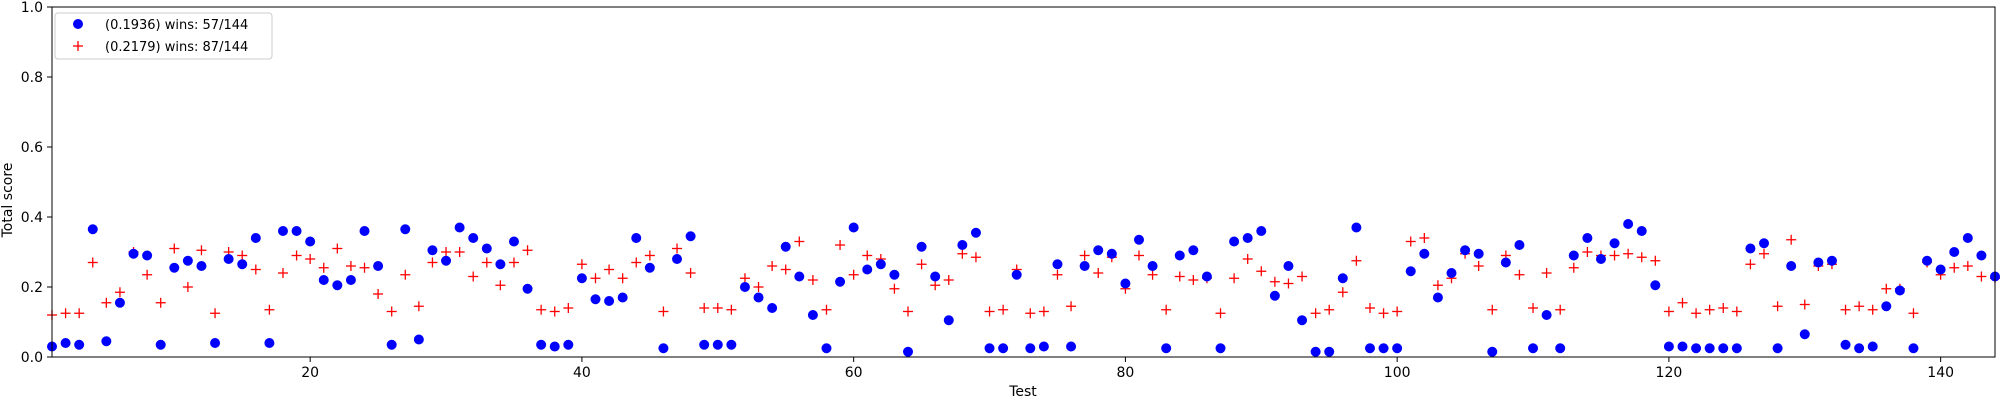 The width and height of the screenshot is (2000, 404). What do you see at coordinates (310, 373) in the screenshot?
I see `x-tick-label: 20` at bounding box center [310, 373].